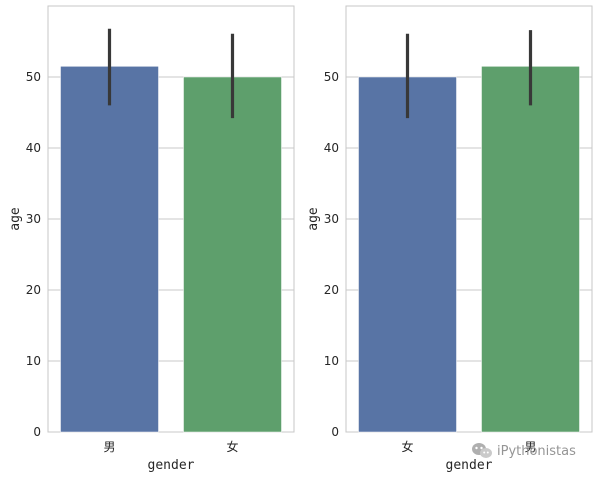 The width and height of the screenshot is (600, 477). I want to click on y-axis-label-right: age, so click(313, 219).